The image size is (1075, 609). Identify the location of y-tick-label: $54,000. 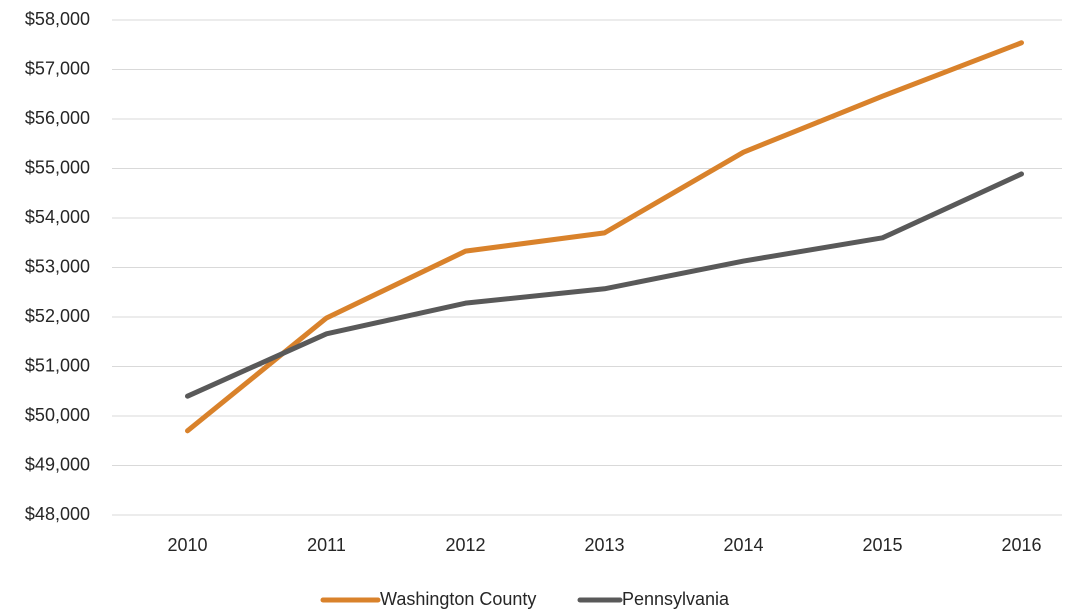
(57, 217).